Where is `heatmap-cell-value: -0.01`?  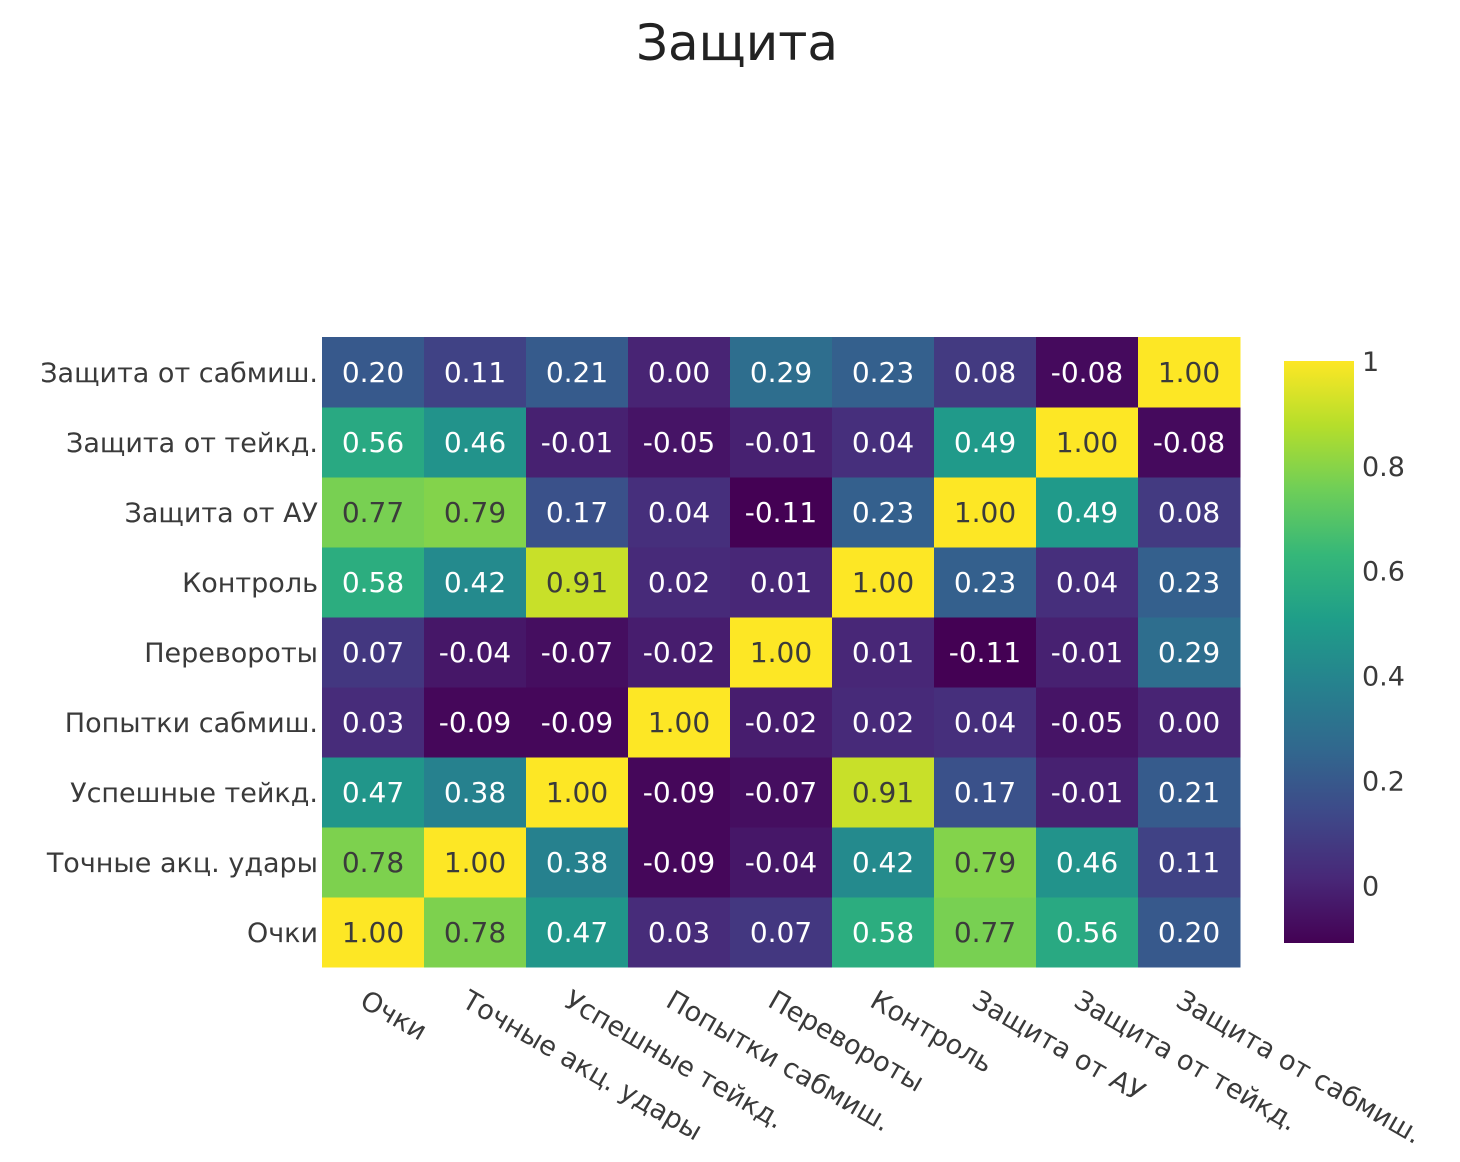 heatmap-cell-value: -0.01 is located at coordinates (781, 442).